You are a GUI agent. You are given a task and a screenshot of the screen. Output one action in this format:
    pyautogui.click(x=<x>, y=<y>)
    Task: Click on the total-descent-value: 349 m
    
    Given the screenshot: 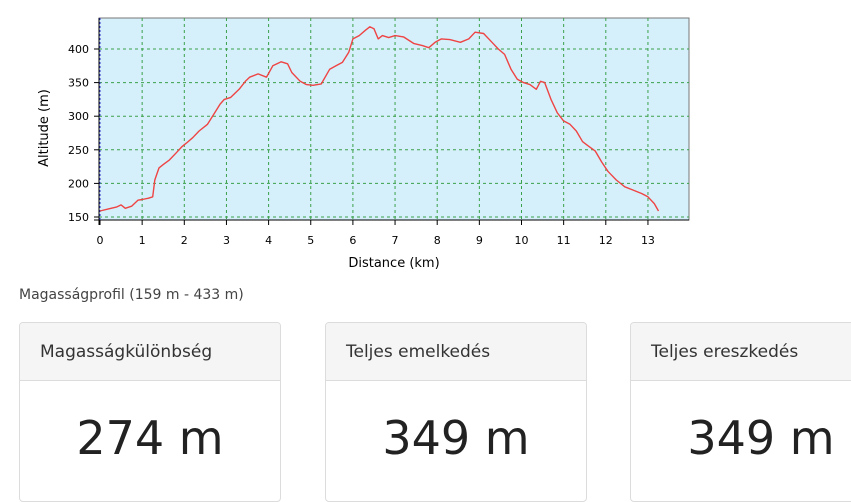 What is the action you would take?
    pyautogui.click(x=761, y=438)
    